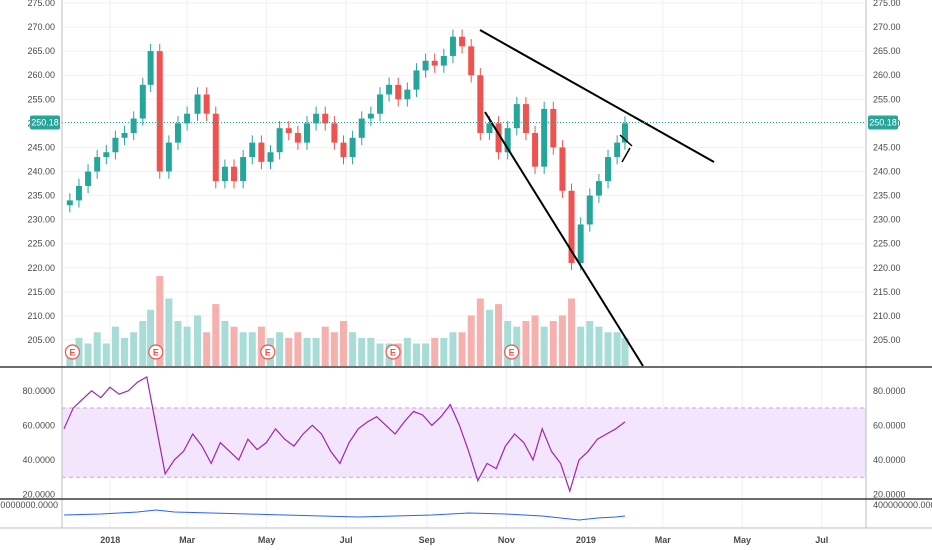 The height and width of the screenshot is (550, 932). What do you see at coordinates (597, 96) in the screenshot?
I see `upper-trendline` at bounding box center [597, 96].